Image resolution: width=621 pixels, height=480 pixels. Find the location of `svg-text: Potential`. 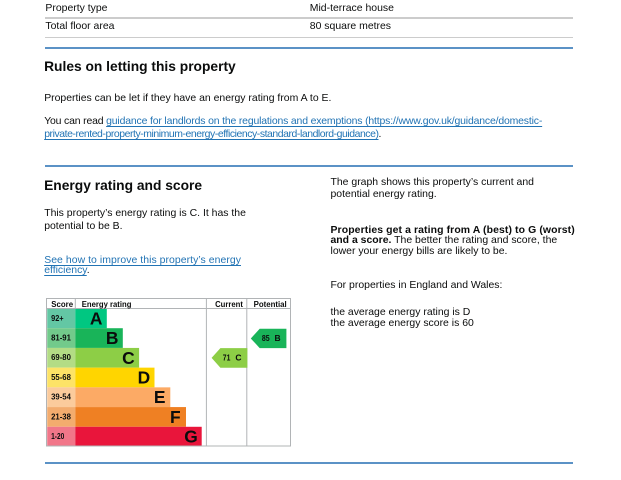

svg-text: Potential is located at coordinates (270, 304).